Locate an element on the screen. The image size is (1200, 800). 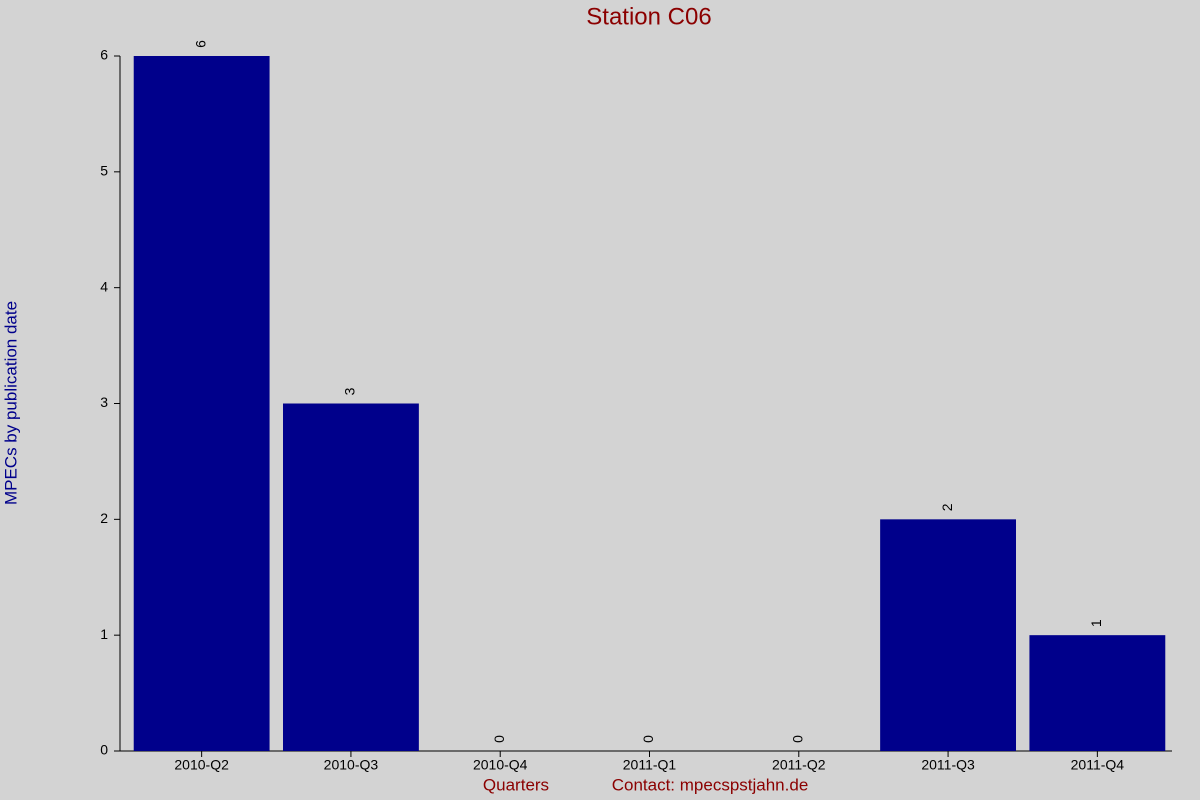
x-tick-label: 2011-Q1 is located at coordinates (650, 765).